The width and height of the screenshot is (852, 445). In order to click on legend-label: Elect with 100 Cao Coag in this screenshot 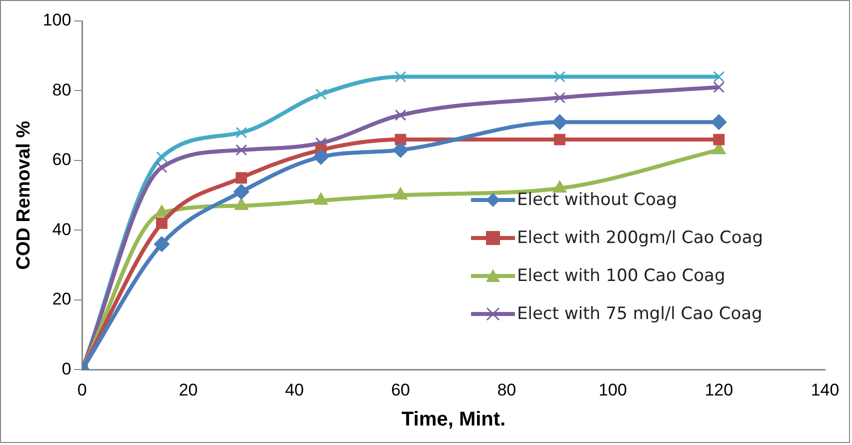, I will do `click(621, 276)`.